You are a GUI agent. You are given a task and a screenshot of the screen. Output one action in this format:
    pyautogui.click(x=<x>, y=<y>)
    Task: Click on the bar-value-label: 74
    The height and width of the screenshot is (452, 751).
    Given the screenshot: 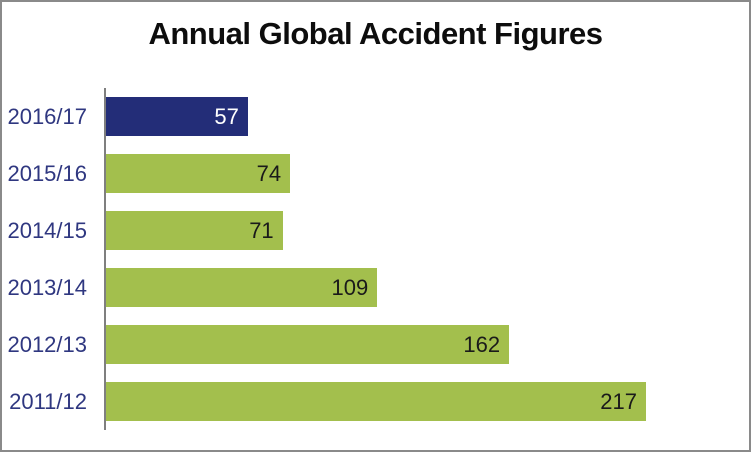 What is the action you would take?
    pyautogui.click(x=269, y=173)
    